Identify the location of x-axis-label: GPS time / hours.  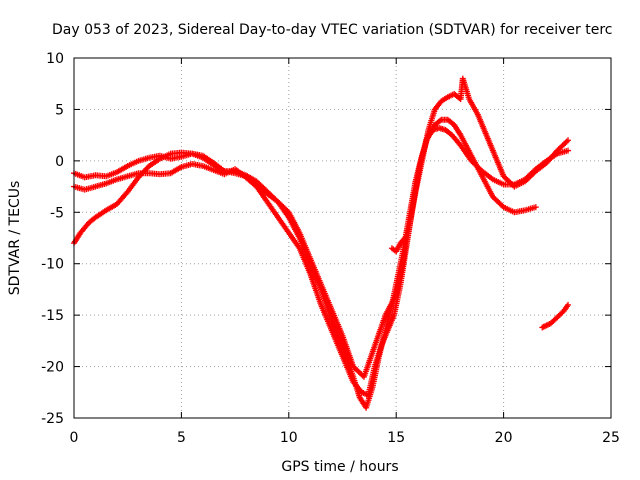
(339, 467).